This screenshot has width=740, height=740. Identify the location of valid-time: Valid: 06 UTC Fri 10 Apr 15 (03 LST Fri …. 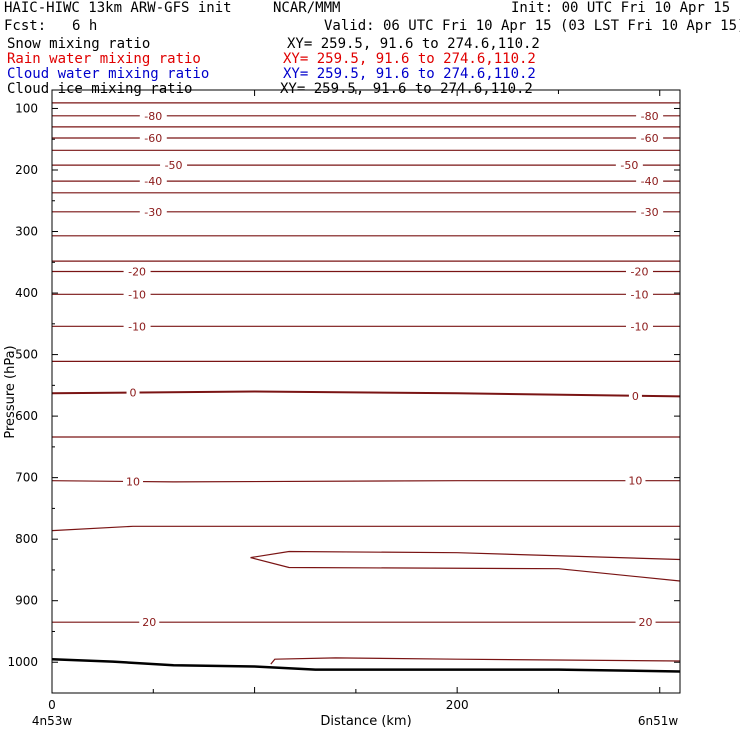
(532, 26).